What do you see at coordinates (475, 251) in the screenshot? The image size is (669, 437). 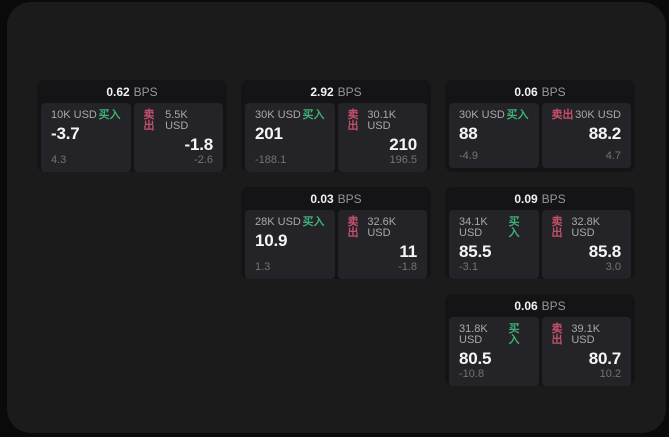 I see `buy-price: 85.5` at bounding box center [475, 251].